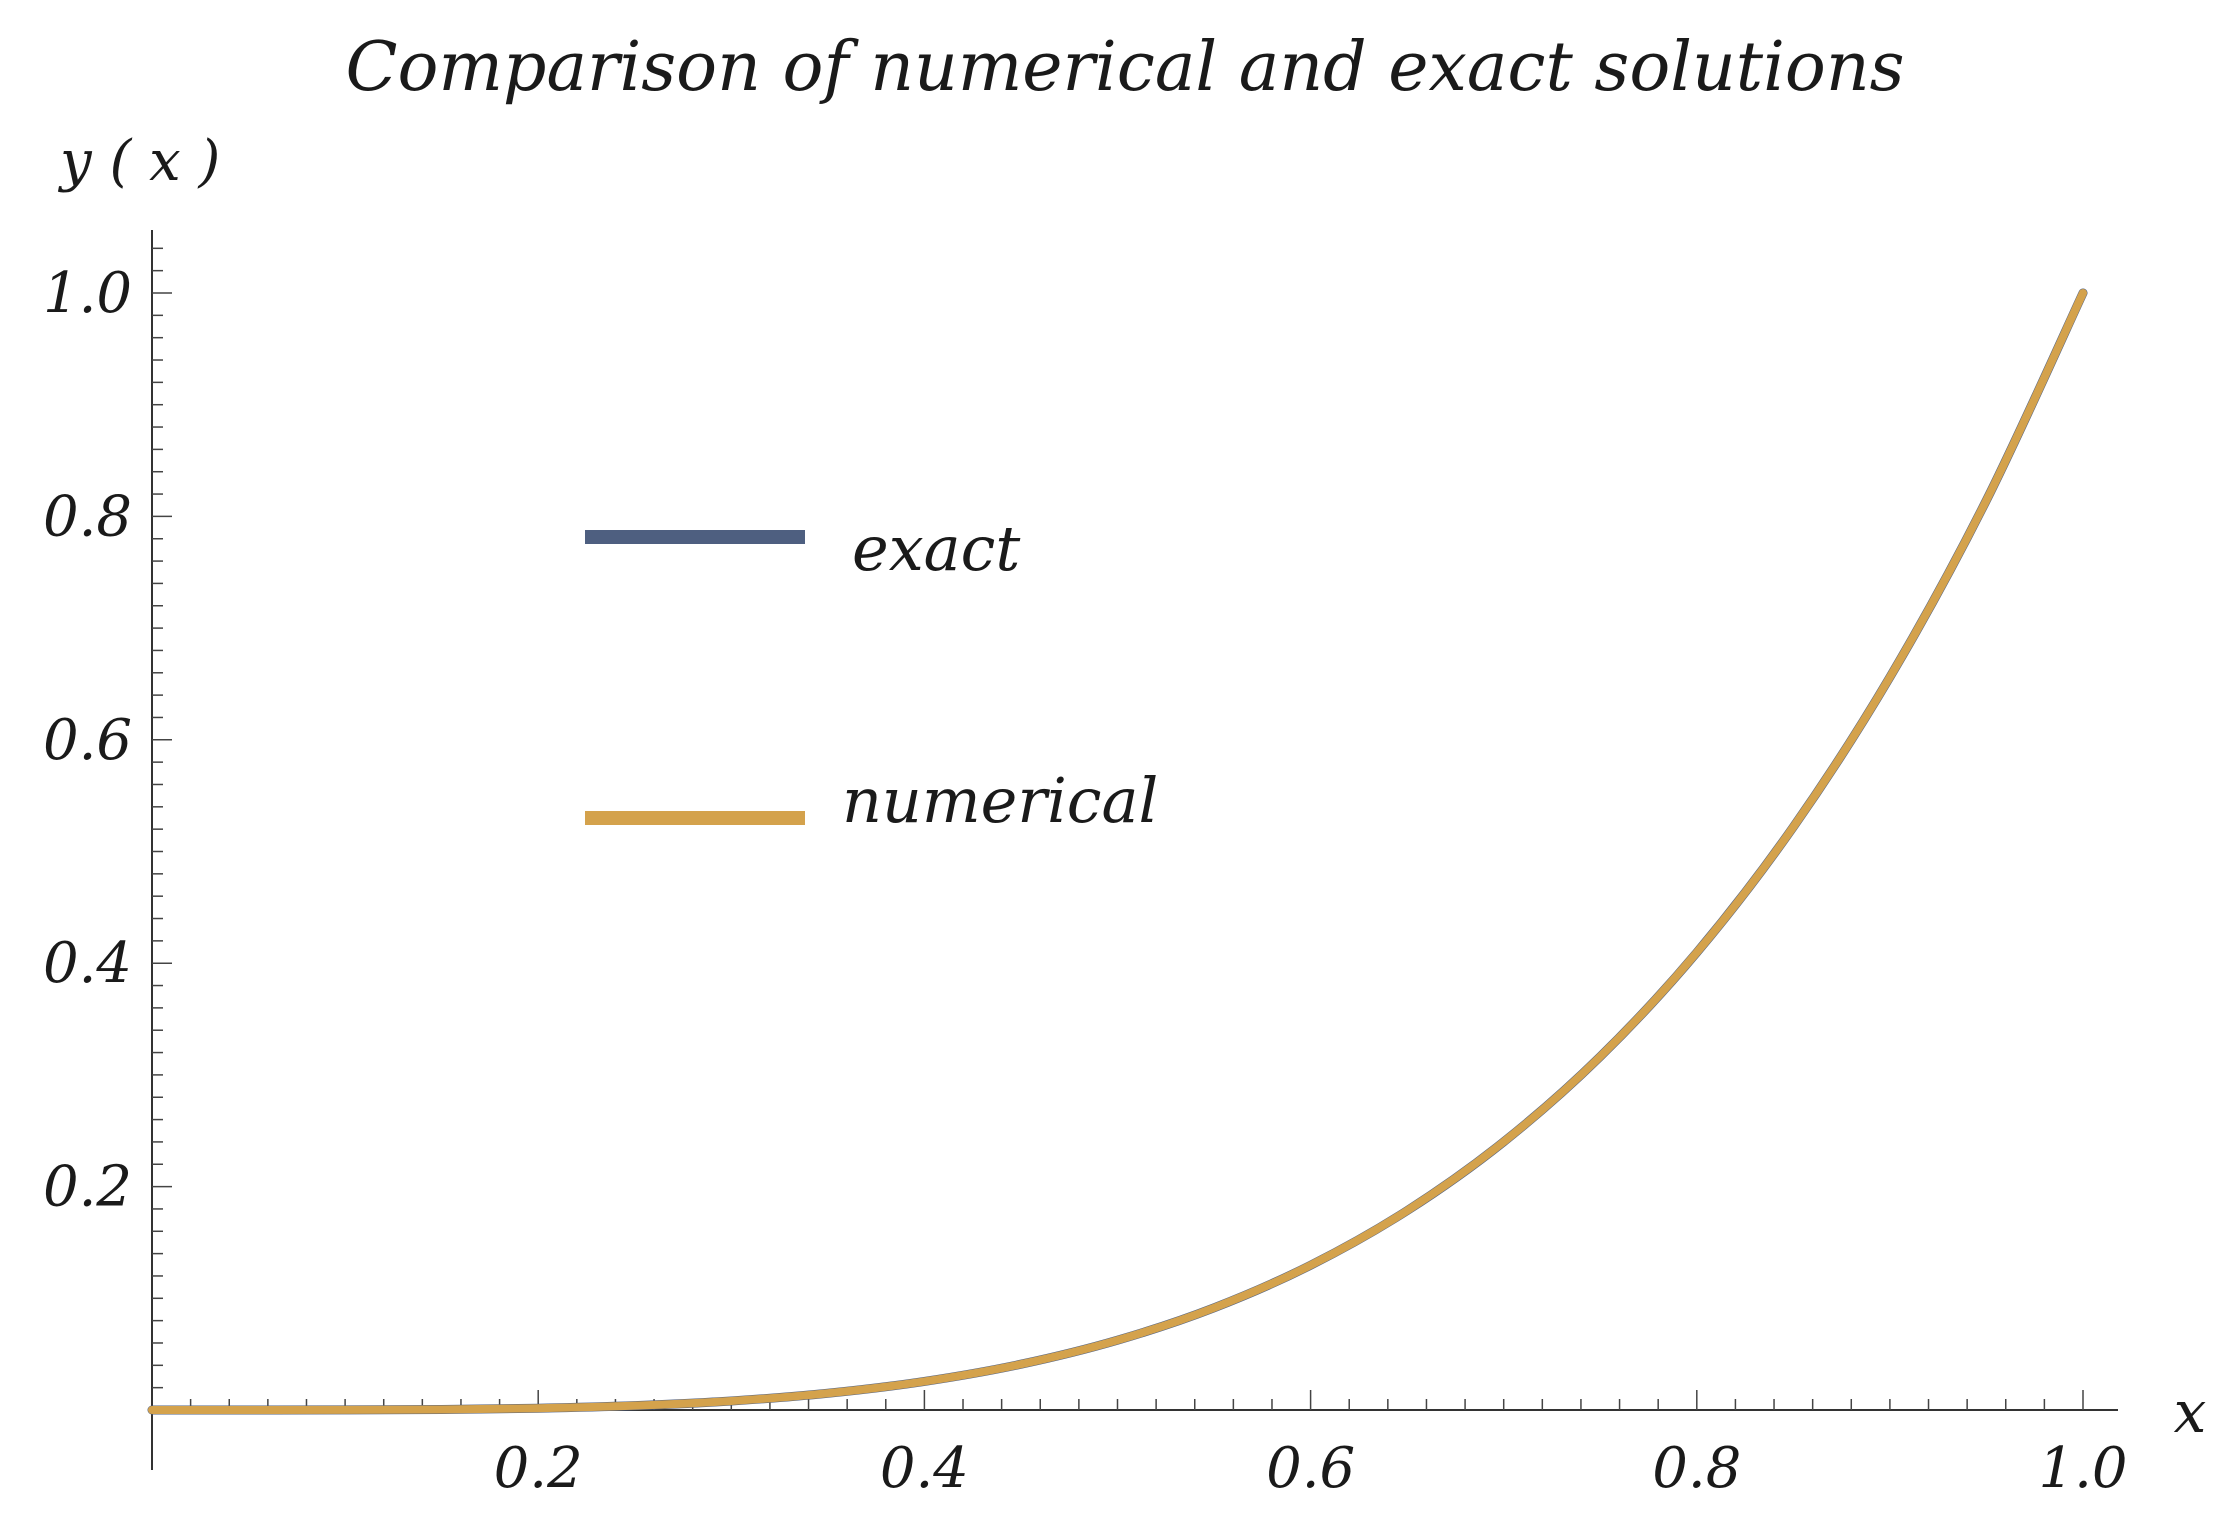 The image size is (2235, 1516). Describe the element at coordinates (538, 1468) in the screenshot. I see `x-tick-label: 0.2` at that location.